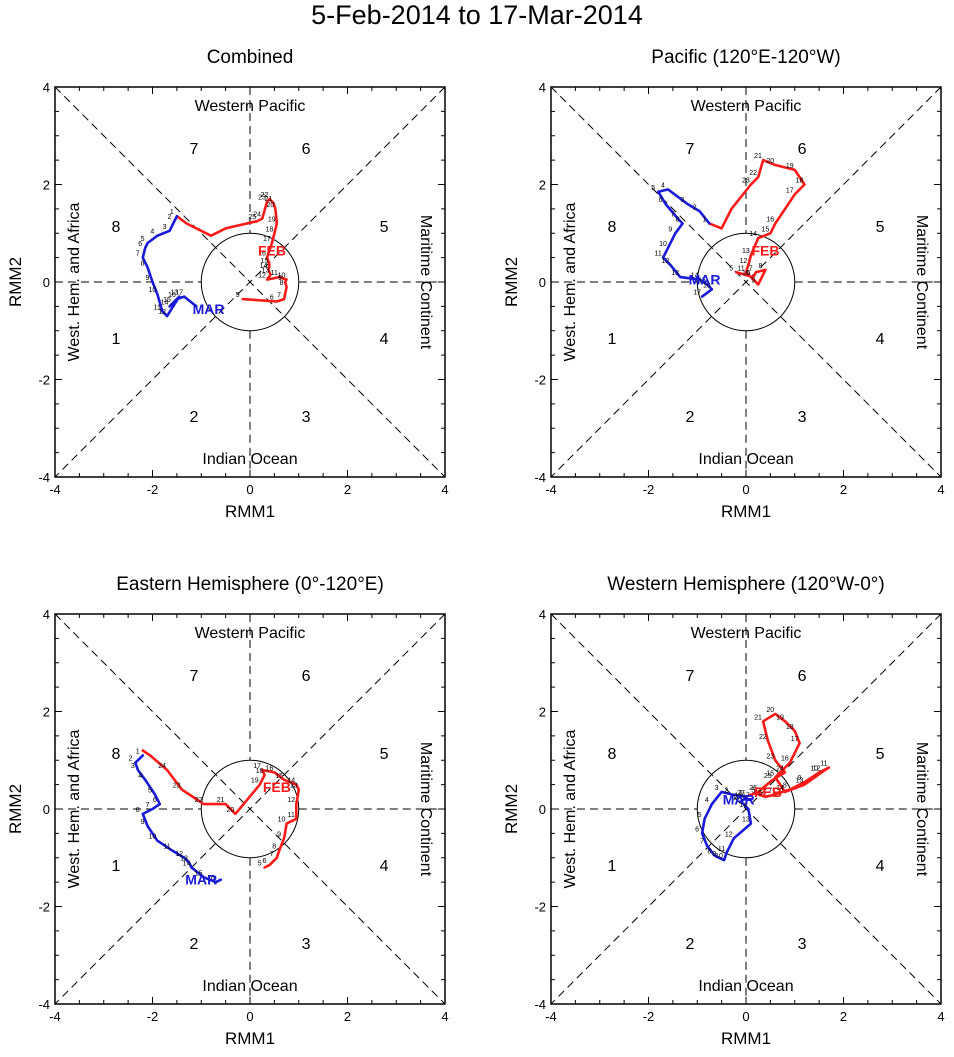  What do you see at coordinates (921, 282) in the screenshot?
I see `region-label-right: Maritime Continent` at bounding box center [921, 282].